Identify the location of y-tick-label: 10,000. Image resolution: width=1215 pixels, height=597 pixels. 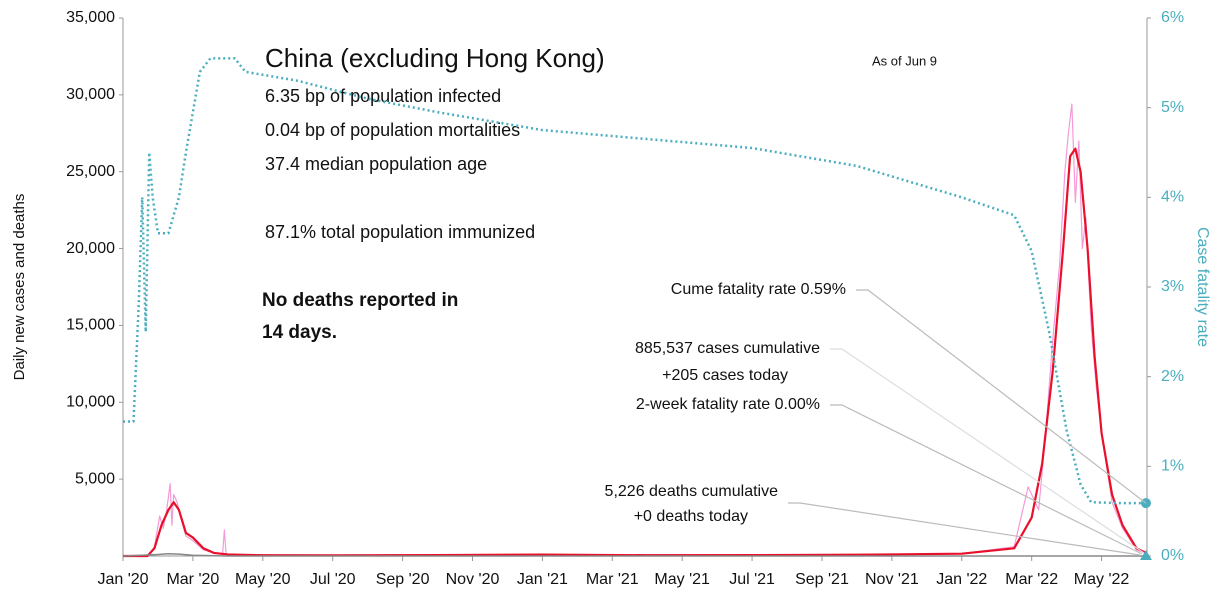
(90, 402).